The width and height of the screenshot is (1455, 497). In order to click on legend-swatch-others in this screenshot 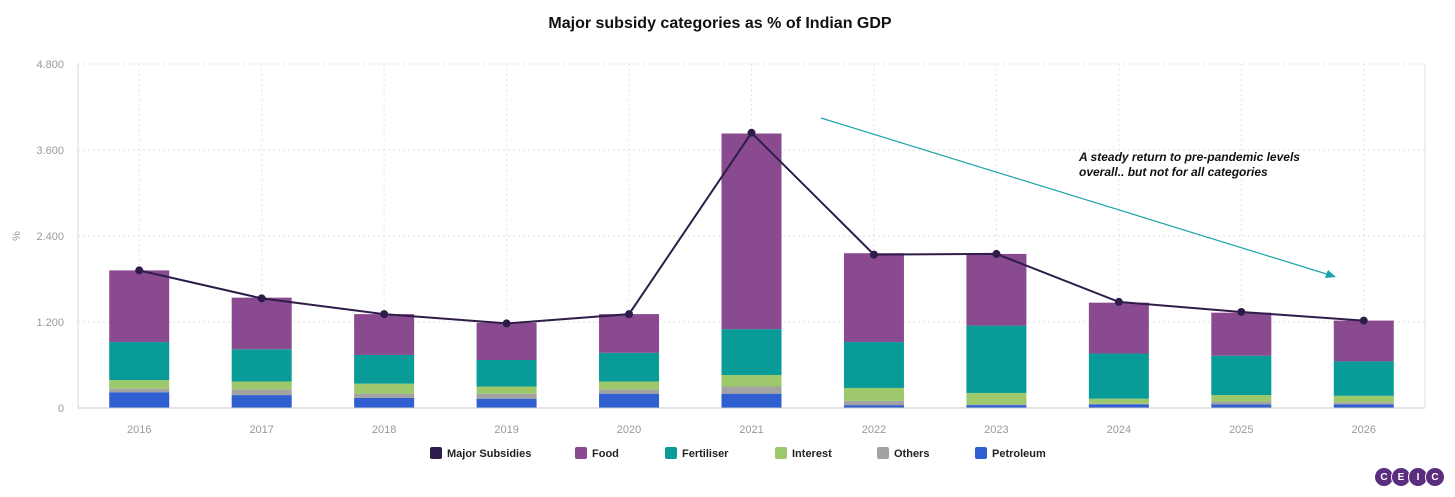, I will do `click(883, 453)`.